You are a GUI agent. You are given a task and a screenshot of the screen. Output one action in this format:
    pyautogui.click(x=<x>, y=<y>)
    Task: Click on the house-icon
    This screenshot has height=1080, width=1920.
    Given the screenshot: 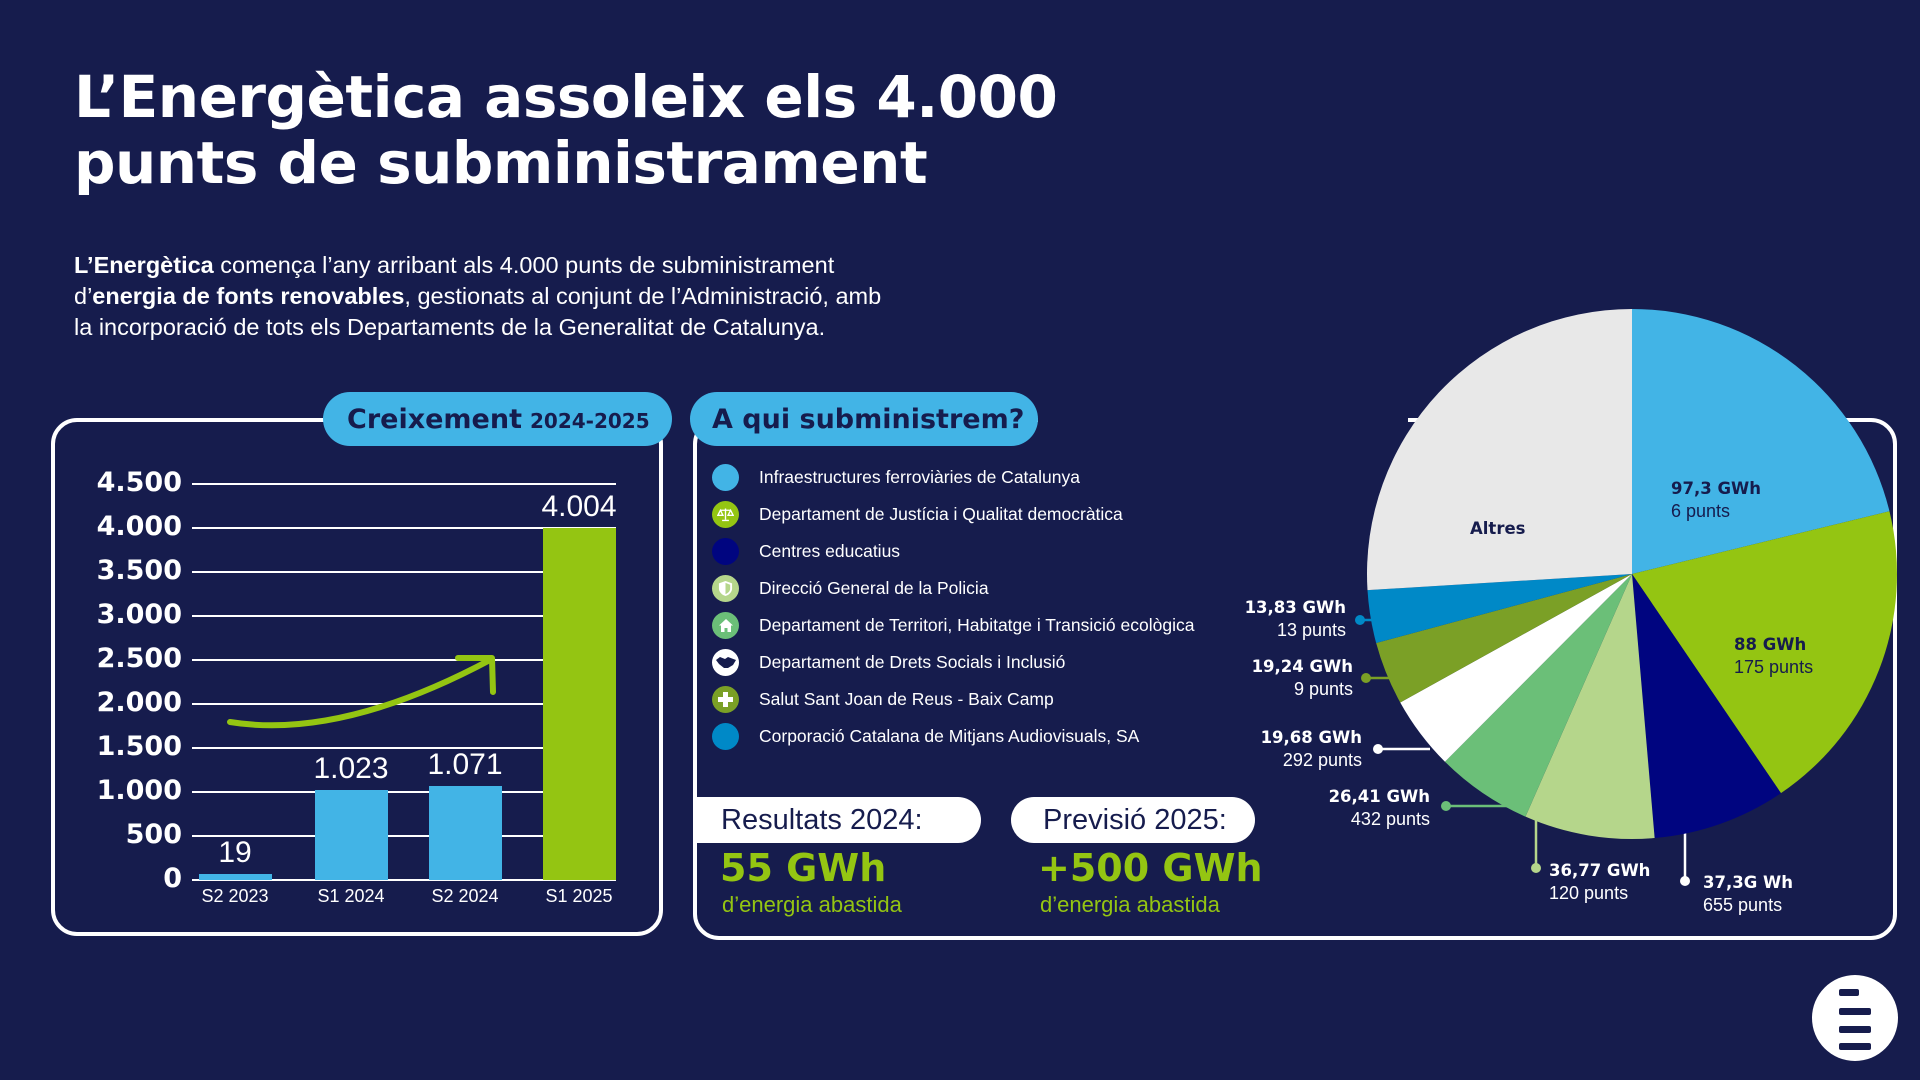 What is the action you would take?
    pyautogui.click(x=725, y=625)
    